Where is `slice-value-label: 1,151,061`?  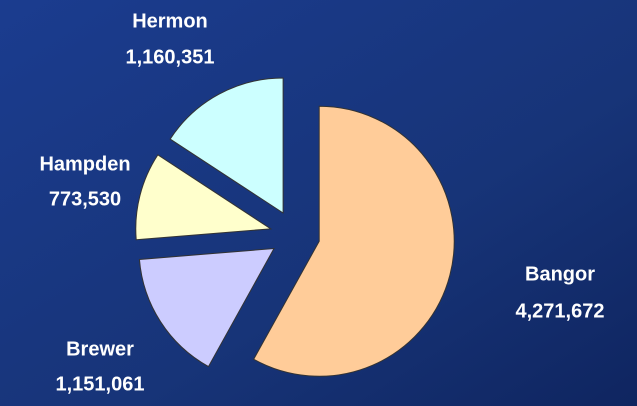
slice-value-label: 1,151,061 is located at coordinates (100, 384).